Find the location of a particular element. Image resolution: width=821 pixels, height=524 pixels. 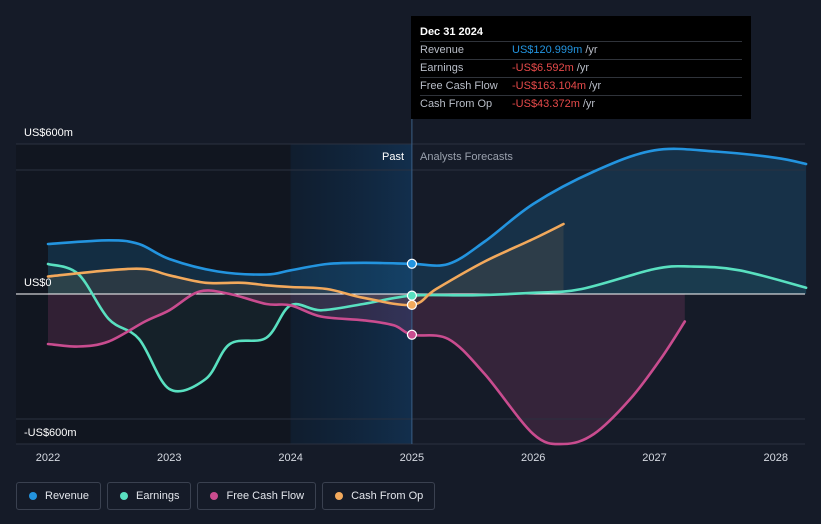

tooltip-row-free-cash-flow: Free Cash Flow -US$163.104m /yr is located at coordinates (581, 87).